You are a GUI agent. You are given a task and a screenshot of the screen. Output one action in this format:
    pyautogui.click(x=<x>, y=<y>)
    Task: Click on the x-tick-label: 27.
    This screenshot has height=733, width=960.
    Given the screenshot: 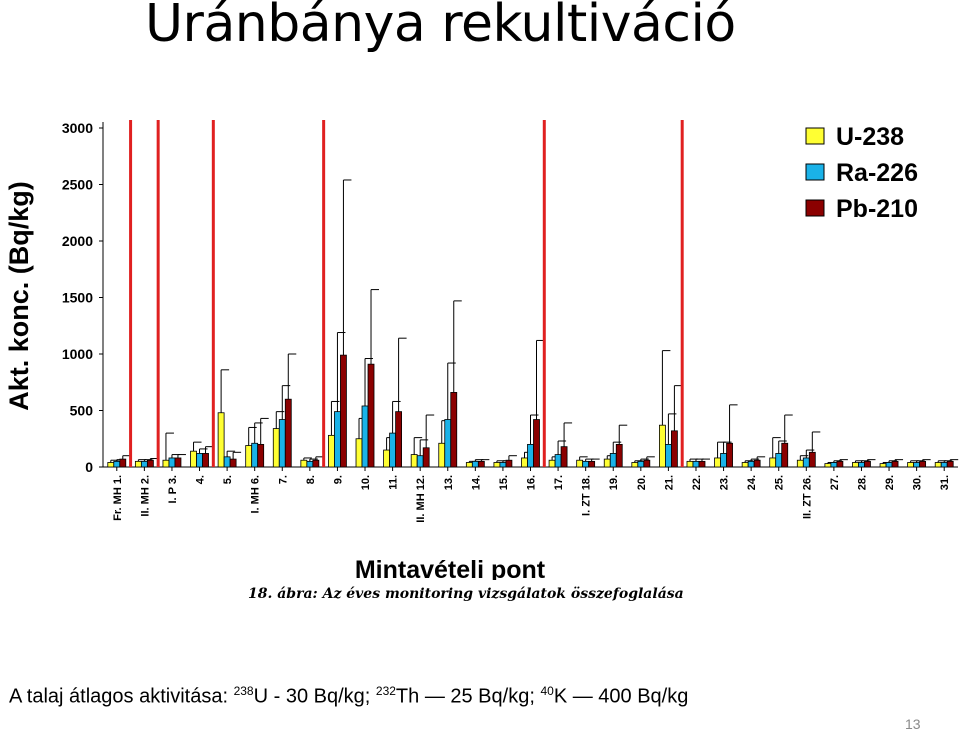 What is the action you would take?
    pyautogui.click(x=835, y=482)
    